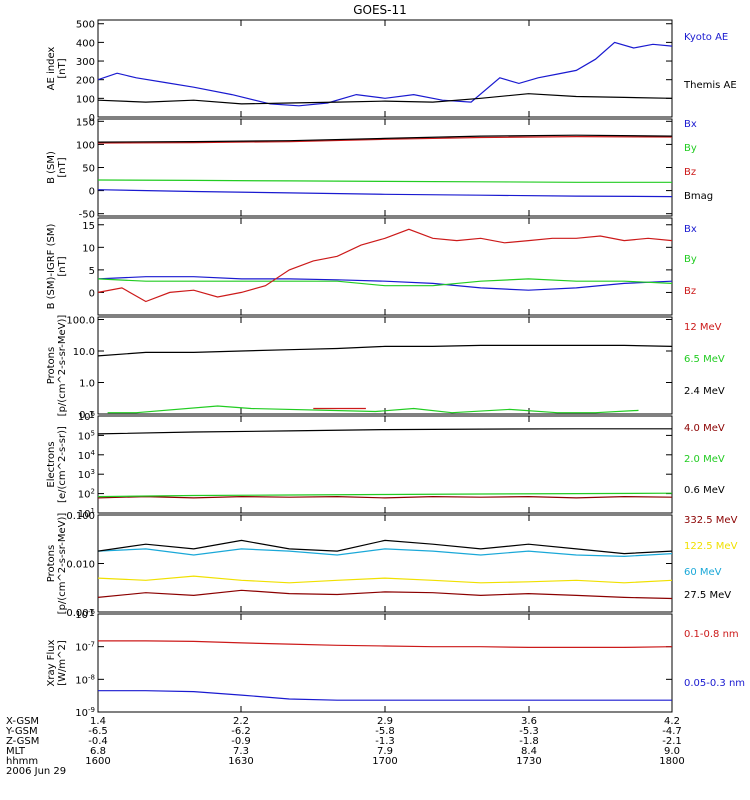 The width and height of the screenshot is (750, 800). Describe the element at coordinates (385, 99) in the screenshot. I see `series-line-themis-ae` at that location.